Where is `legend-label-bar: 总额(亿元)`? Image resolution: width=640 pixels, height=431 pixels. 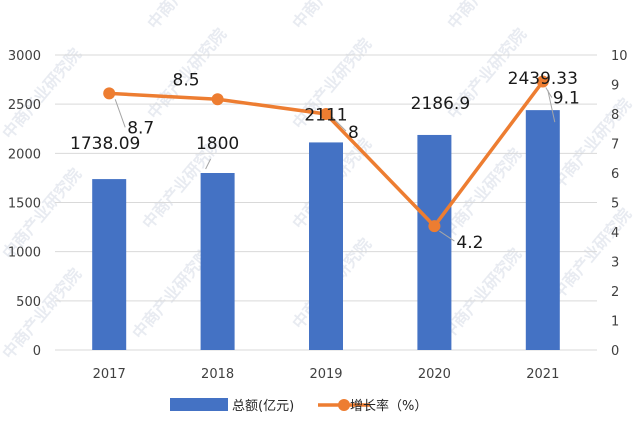 legend-label-bar: 总额(亿元) is located at coordinates (263, 406).